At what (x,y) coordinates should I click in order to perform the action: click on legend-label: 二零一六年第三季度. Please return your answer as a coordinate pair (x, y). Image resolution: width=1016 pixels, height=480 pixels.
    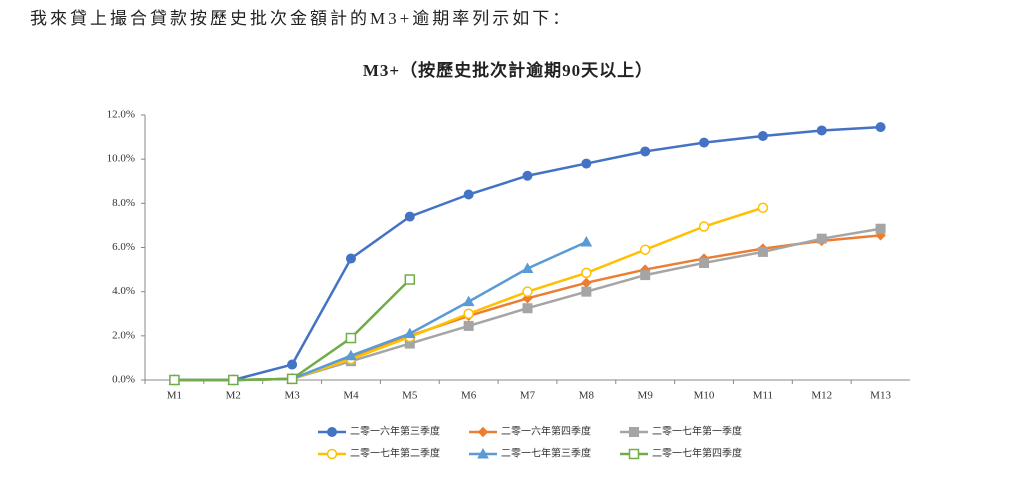
    Looking at the image, I should click on (395, 430).